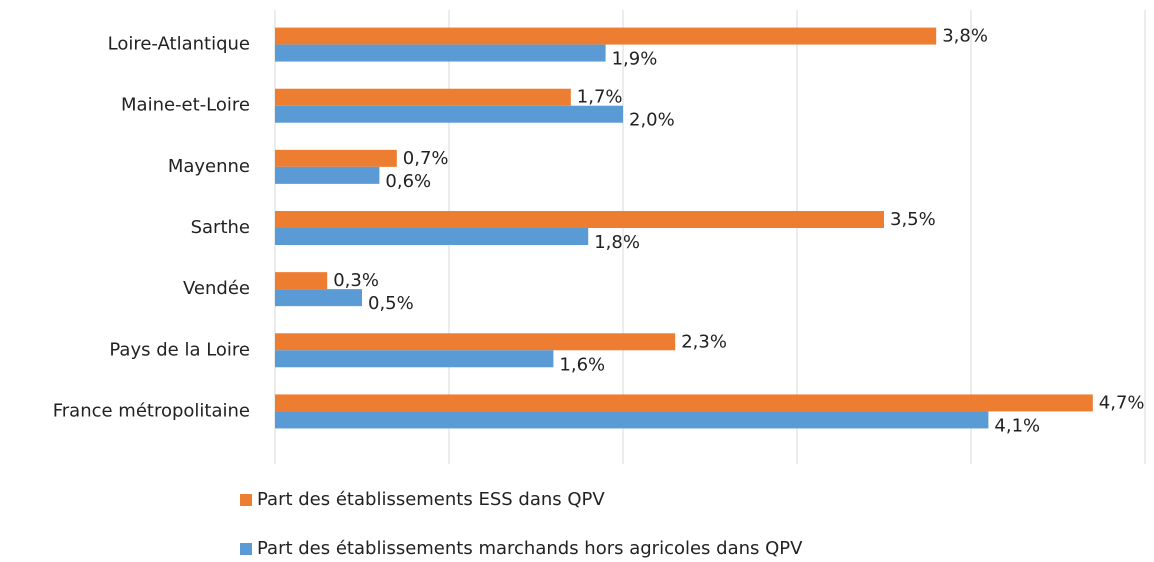 The image size is (1154, 562). What do you see at coordinates (652, 120) in the screenshot?
I see `data-label: 2,0%` at bounding box center [652, 120].